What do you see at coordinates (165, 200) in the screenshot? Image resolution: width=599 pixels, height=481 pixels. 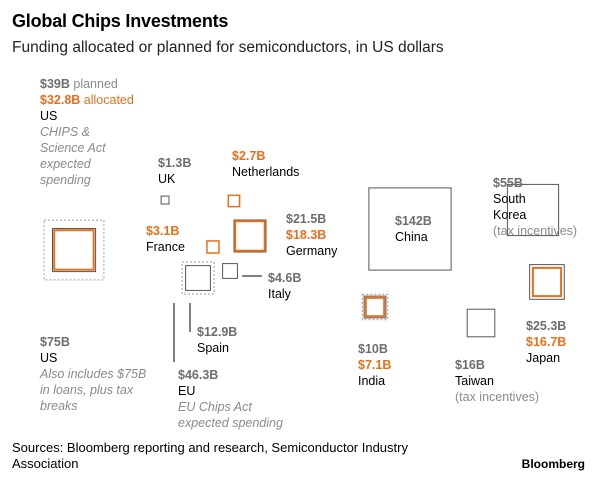 I see `uk-square` at bounding box center [165, 200].